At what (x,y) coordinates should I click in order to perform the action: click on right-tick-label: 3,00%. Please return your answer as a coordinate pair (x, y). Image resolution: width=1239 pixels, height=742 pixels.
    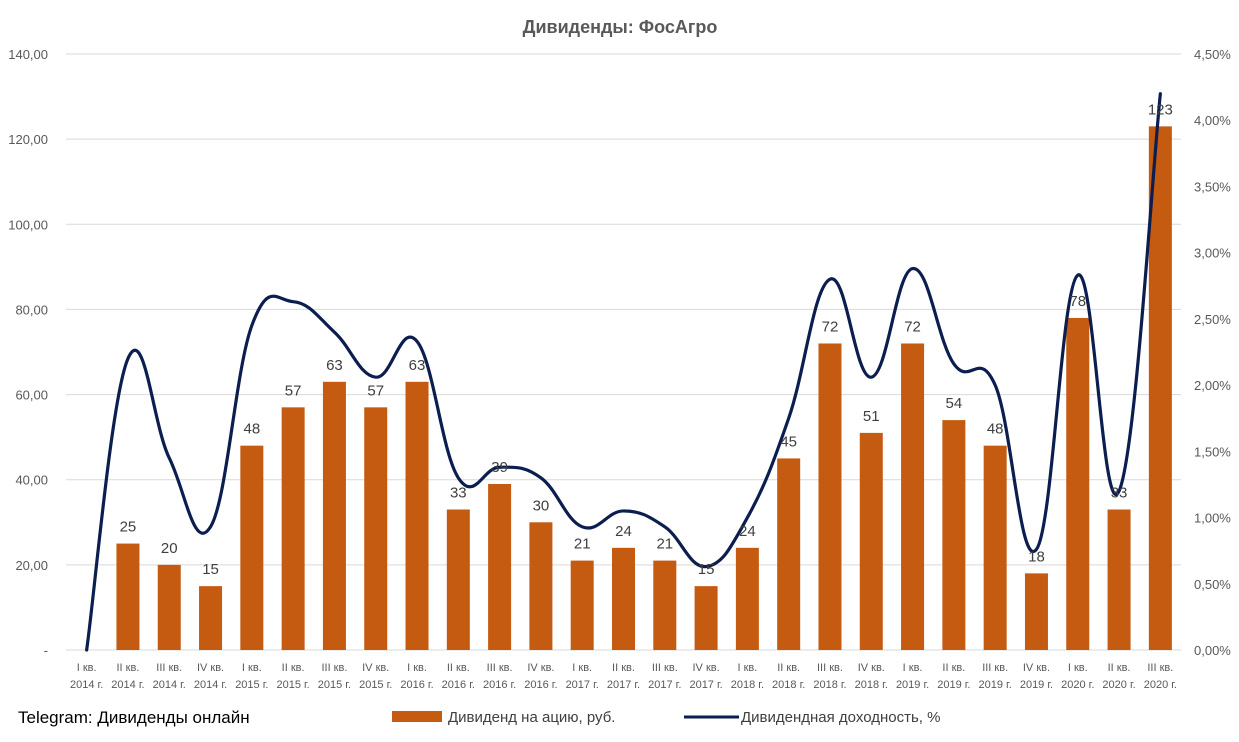
    Looking at the image, I should click on (1212, 253).